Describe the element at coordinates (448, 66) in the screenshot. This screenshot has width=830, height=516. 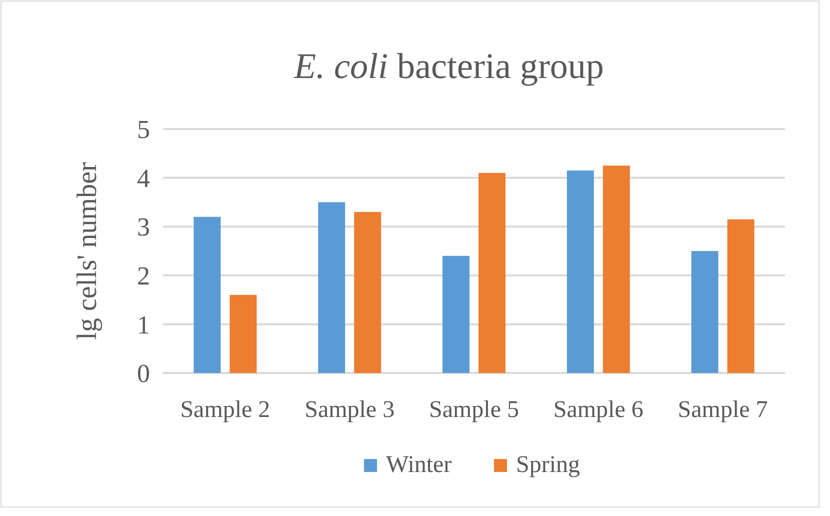
I see `chart-title: E. coli bacteria group` at that location.